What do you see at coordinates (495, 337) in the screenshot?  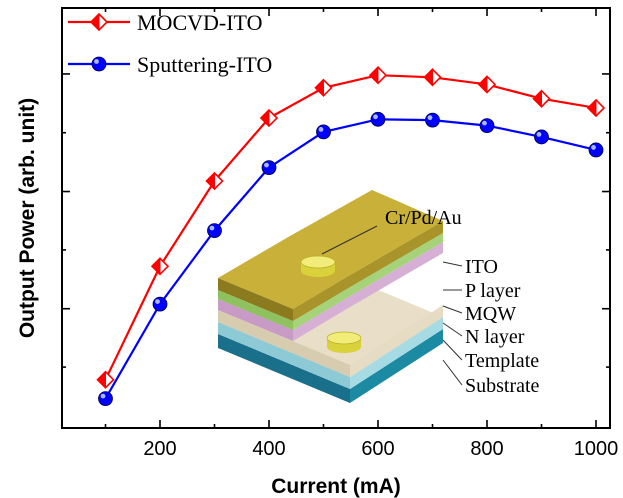 I see `inset-label: N layer` at bounding box center [495, 337].